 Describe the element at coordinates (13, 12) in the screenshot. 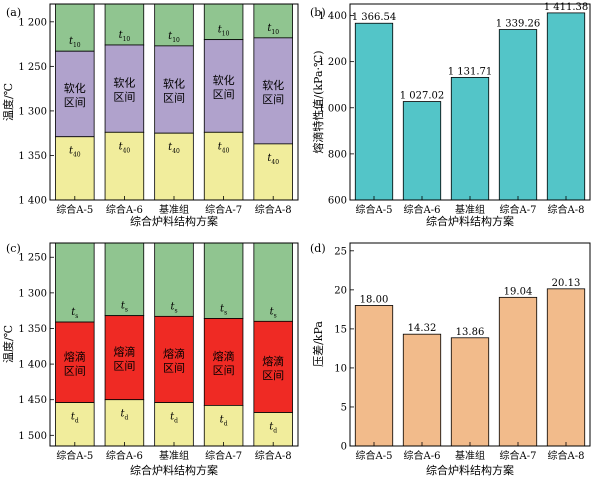

I see `panel-a-letter: (a)` at that location.